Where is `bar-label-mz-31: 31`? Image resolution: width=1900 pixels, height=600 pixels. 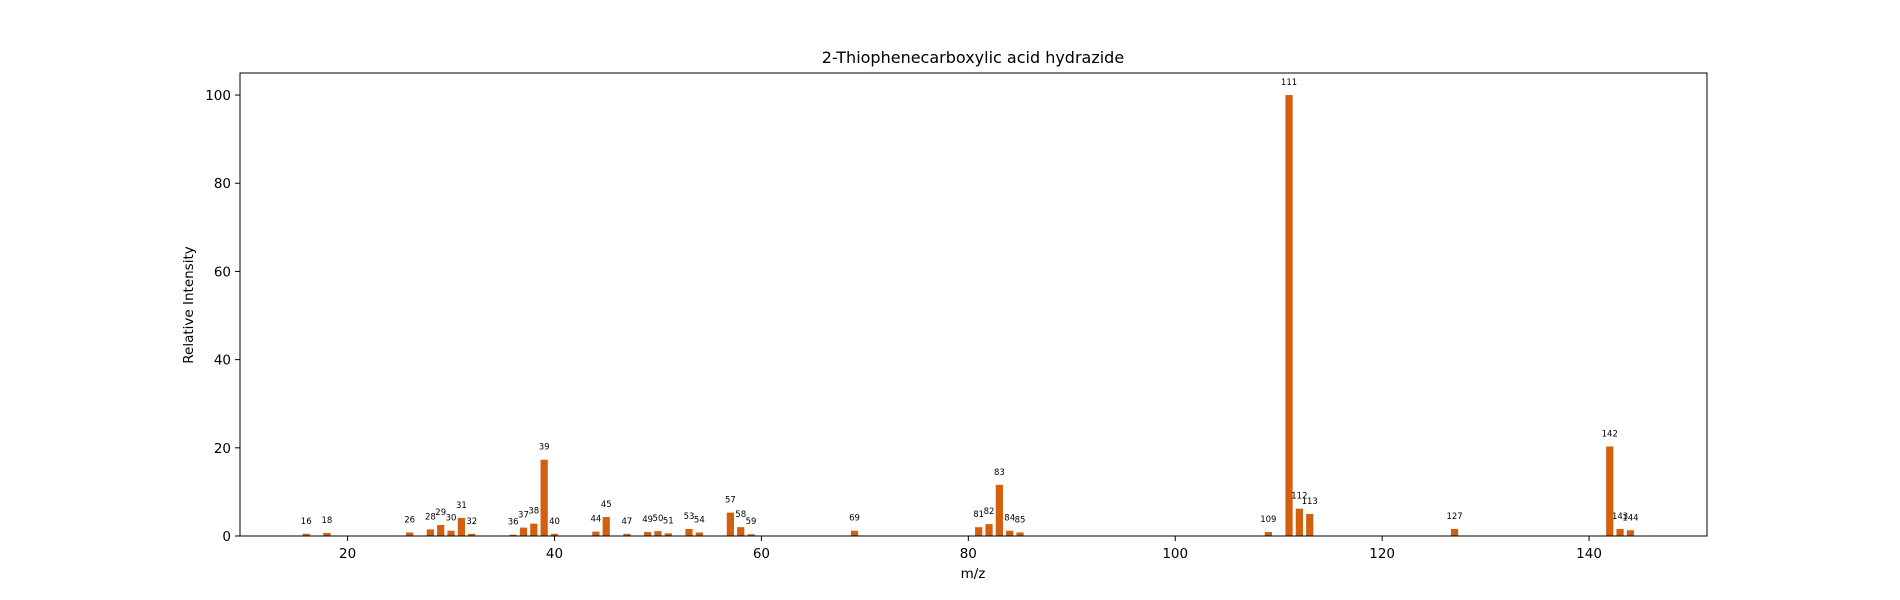 bar-label-mz-31: 31 is located at coordinates (461, 506).